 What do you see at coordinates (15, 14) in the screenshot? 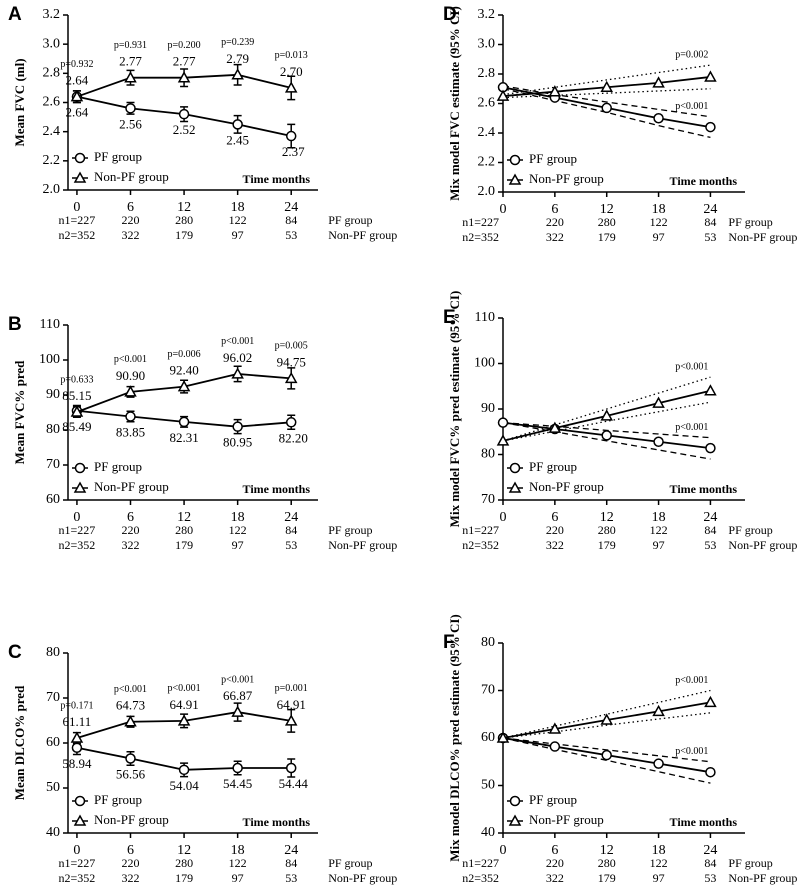
I see `panel-letter: A` at bounding box center [15, 14].